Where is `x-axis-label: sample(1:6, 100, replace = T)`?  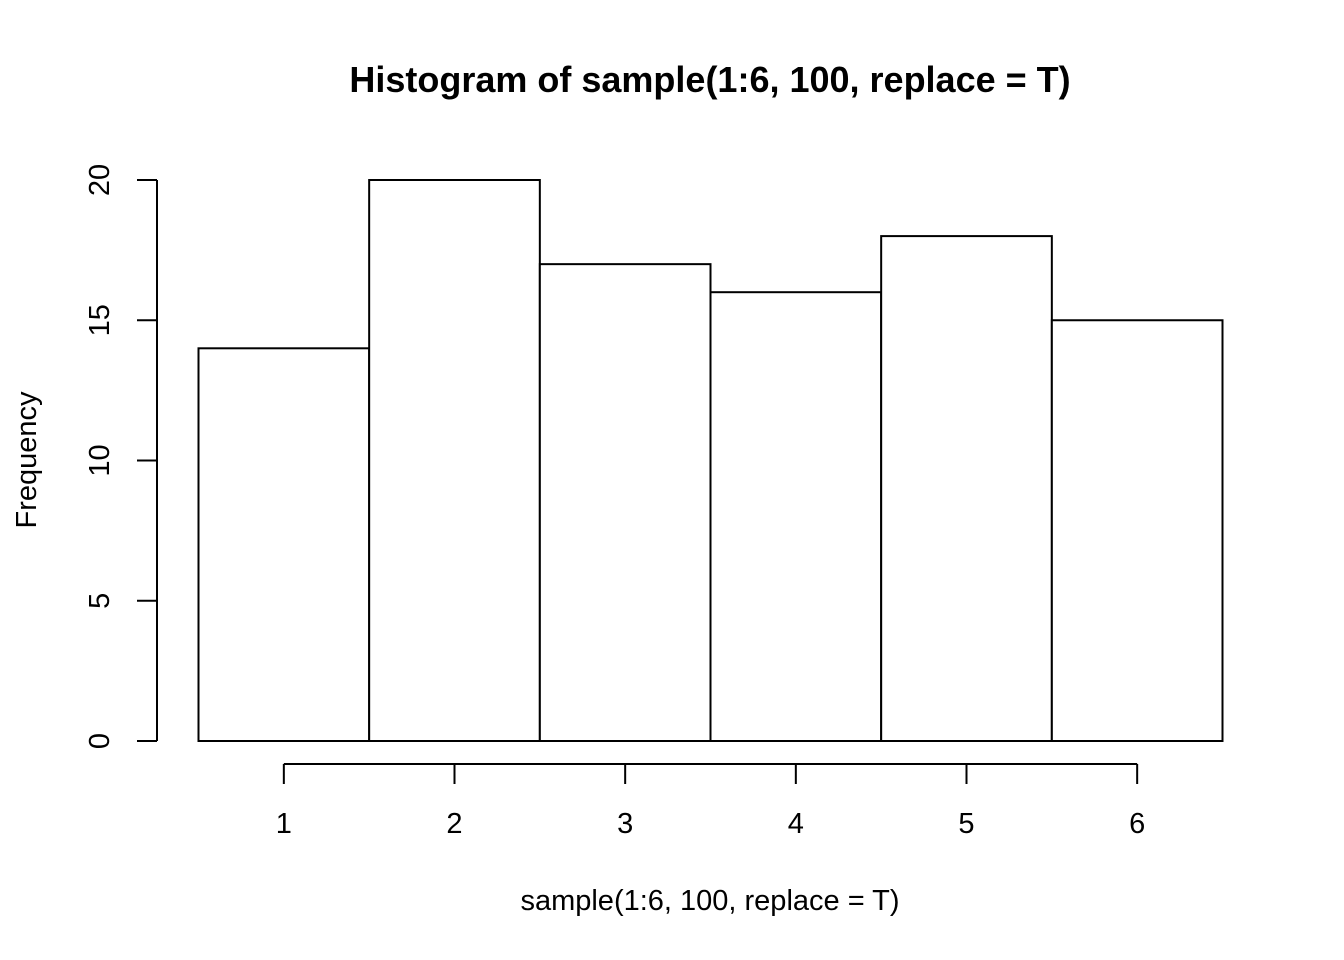
x-axis-label: sample(1:6, 100, replace = T) is located at coordinates (709, 901).